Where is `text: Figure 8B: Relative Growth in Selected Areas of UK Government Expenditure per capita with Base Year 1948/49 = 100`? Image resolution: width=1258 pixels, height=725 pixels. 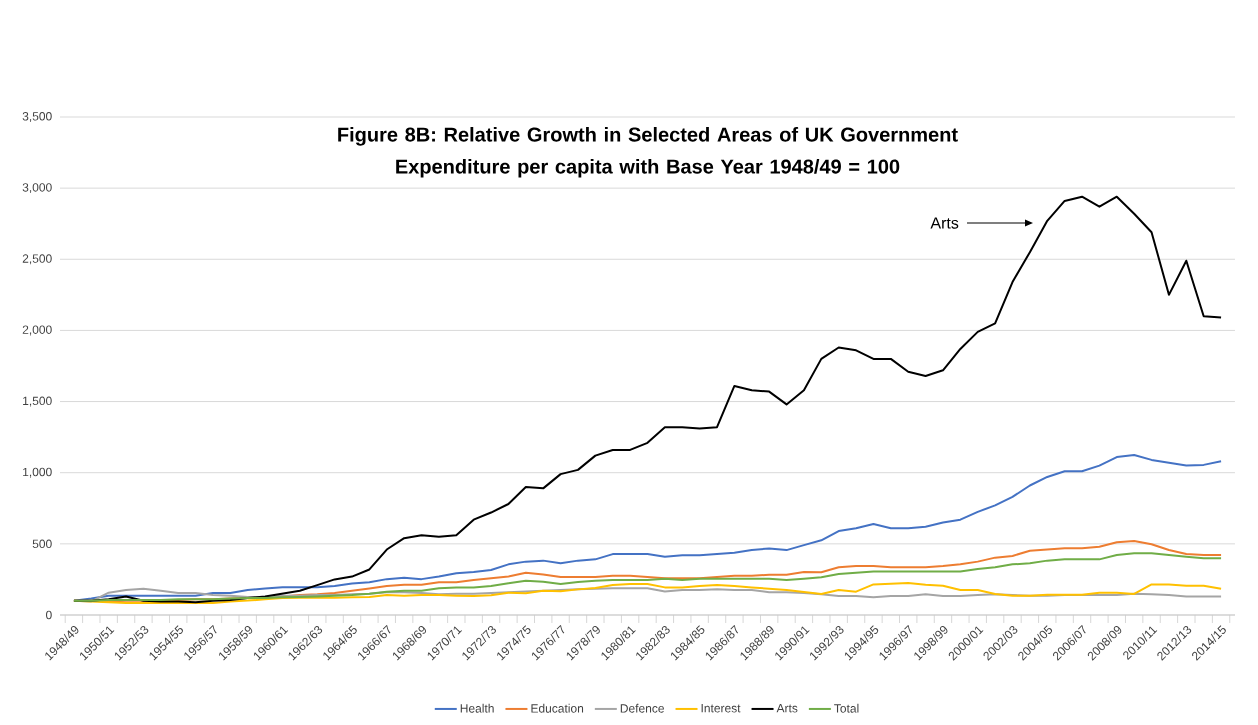 text: Figure 8B: Relative Growth in Selected Areas of UK Government Expenditure per capita with Base Year 1948/49 = 100 is located at coordinates (648, 152).